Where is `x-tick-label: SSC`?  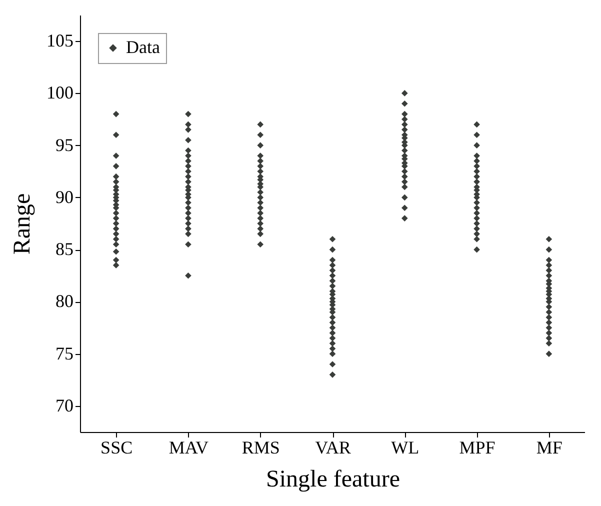 x-tick-label: SSC is located at coordinates (116, 448).